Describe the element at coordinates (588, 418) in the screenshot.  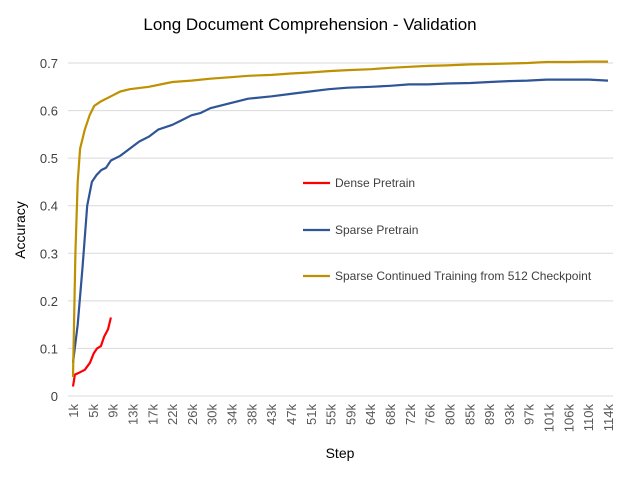
I see `x-tick-label: 110k` at that location.